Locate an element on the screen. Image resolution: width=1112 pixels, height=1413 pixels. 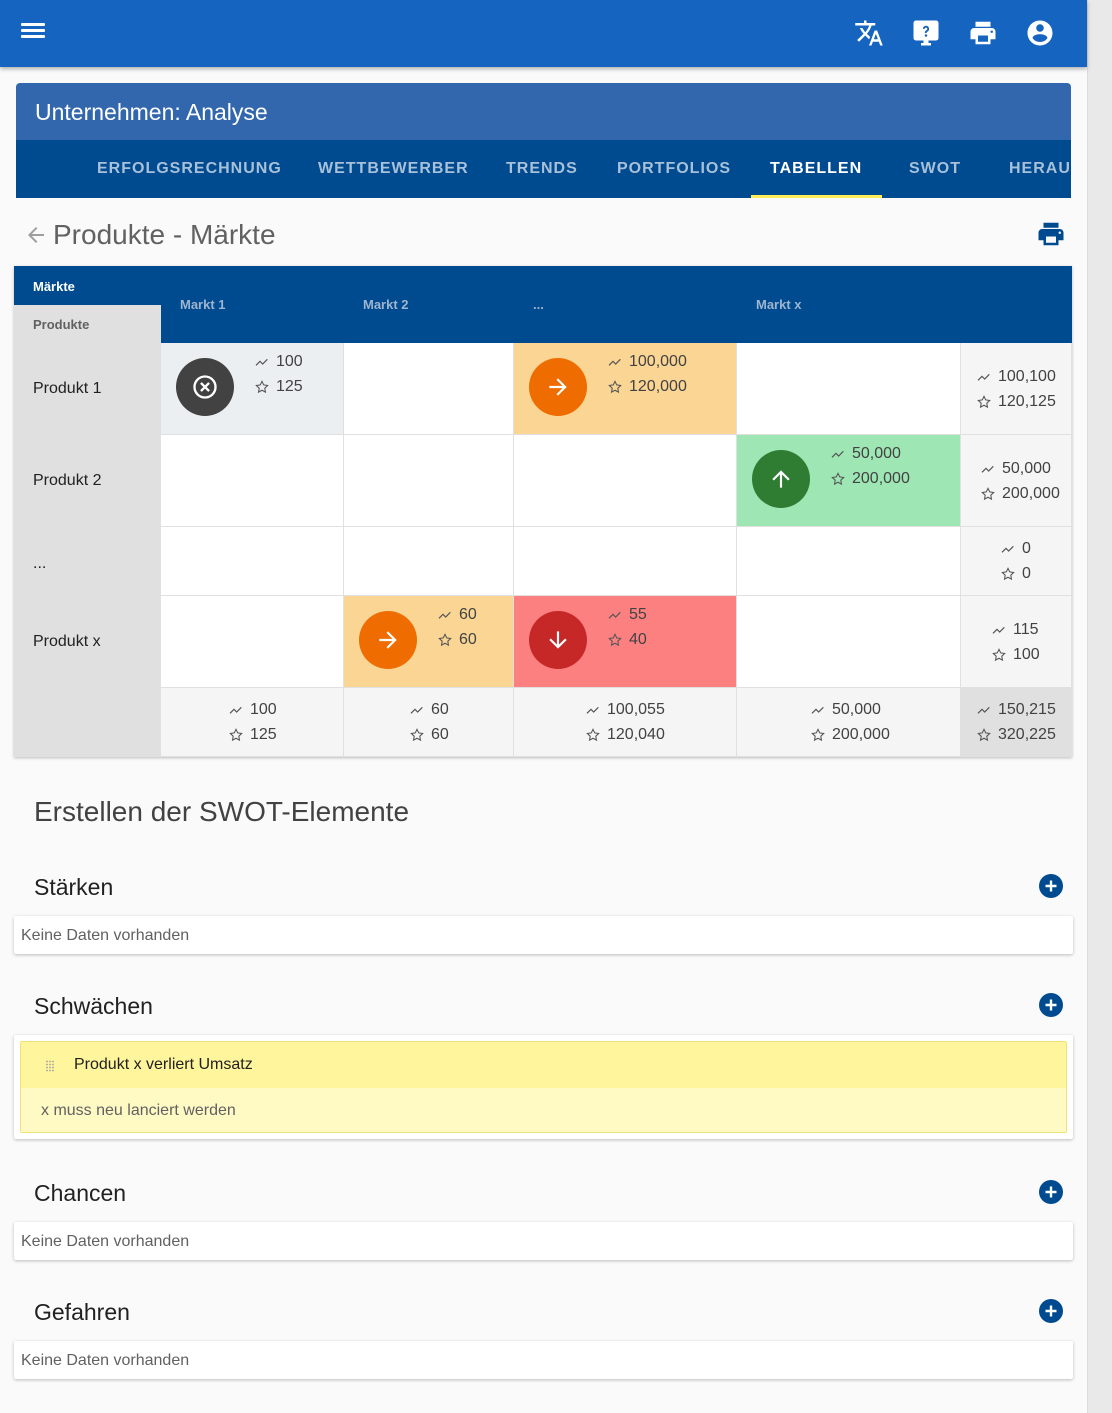
print-table-icon is located at coordinates (1051, 234).